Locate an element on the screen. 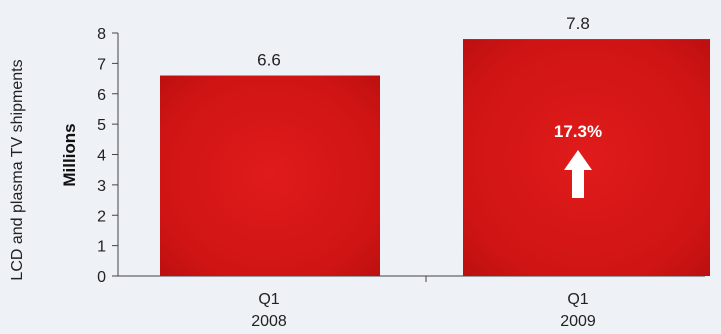 The height and width of the screenshot is (334, 721). category-labels: Q1 2008 Q1 2009 is located at coordinates (423, 310).